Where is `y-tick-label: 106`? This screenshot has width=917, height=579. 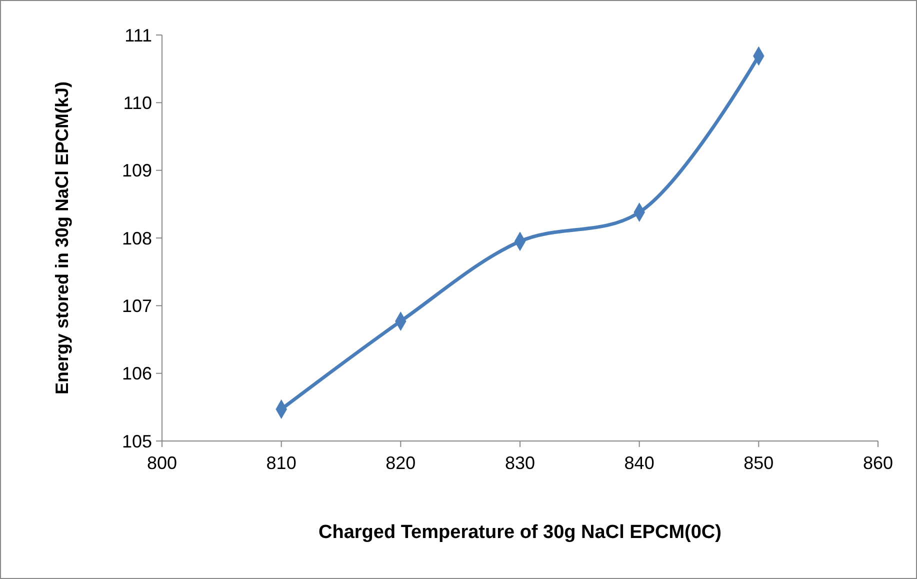
y-tick-label: 106 is located at coordinates (137, 374).